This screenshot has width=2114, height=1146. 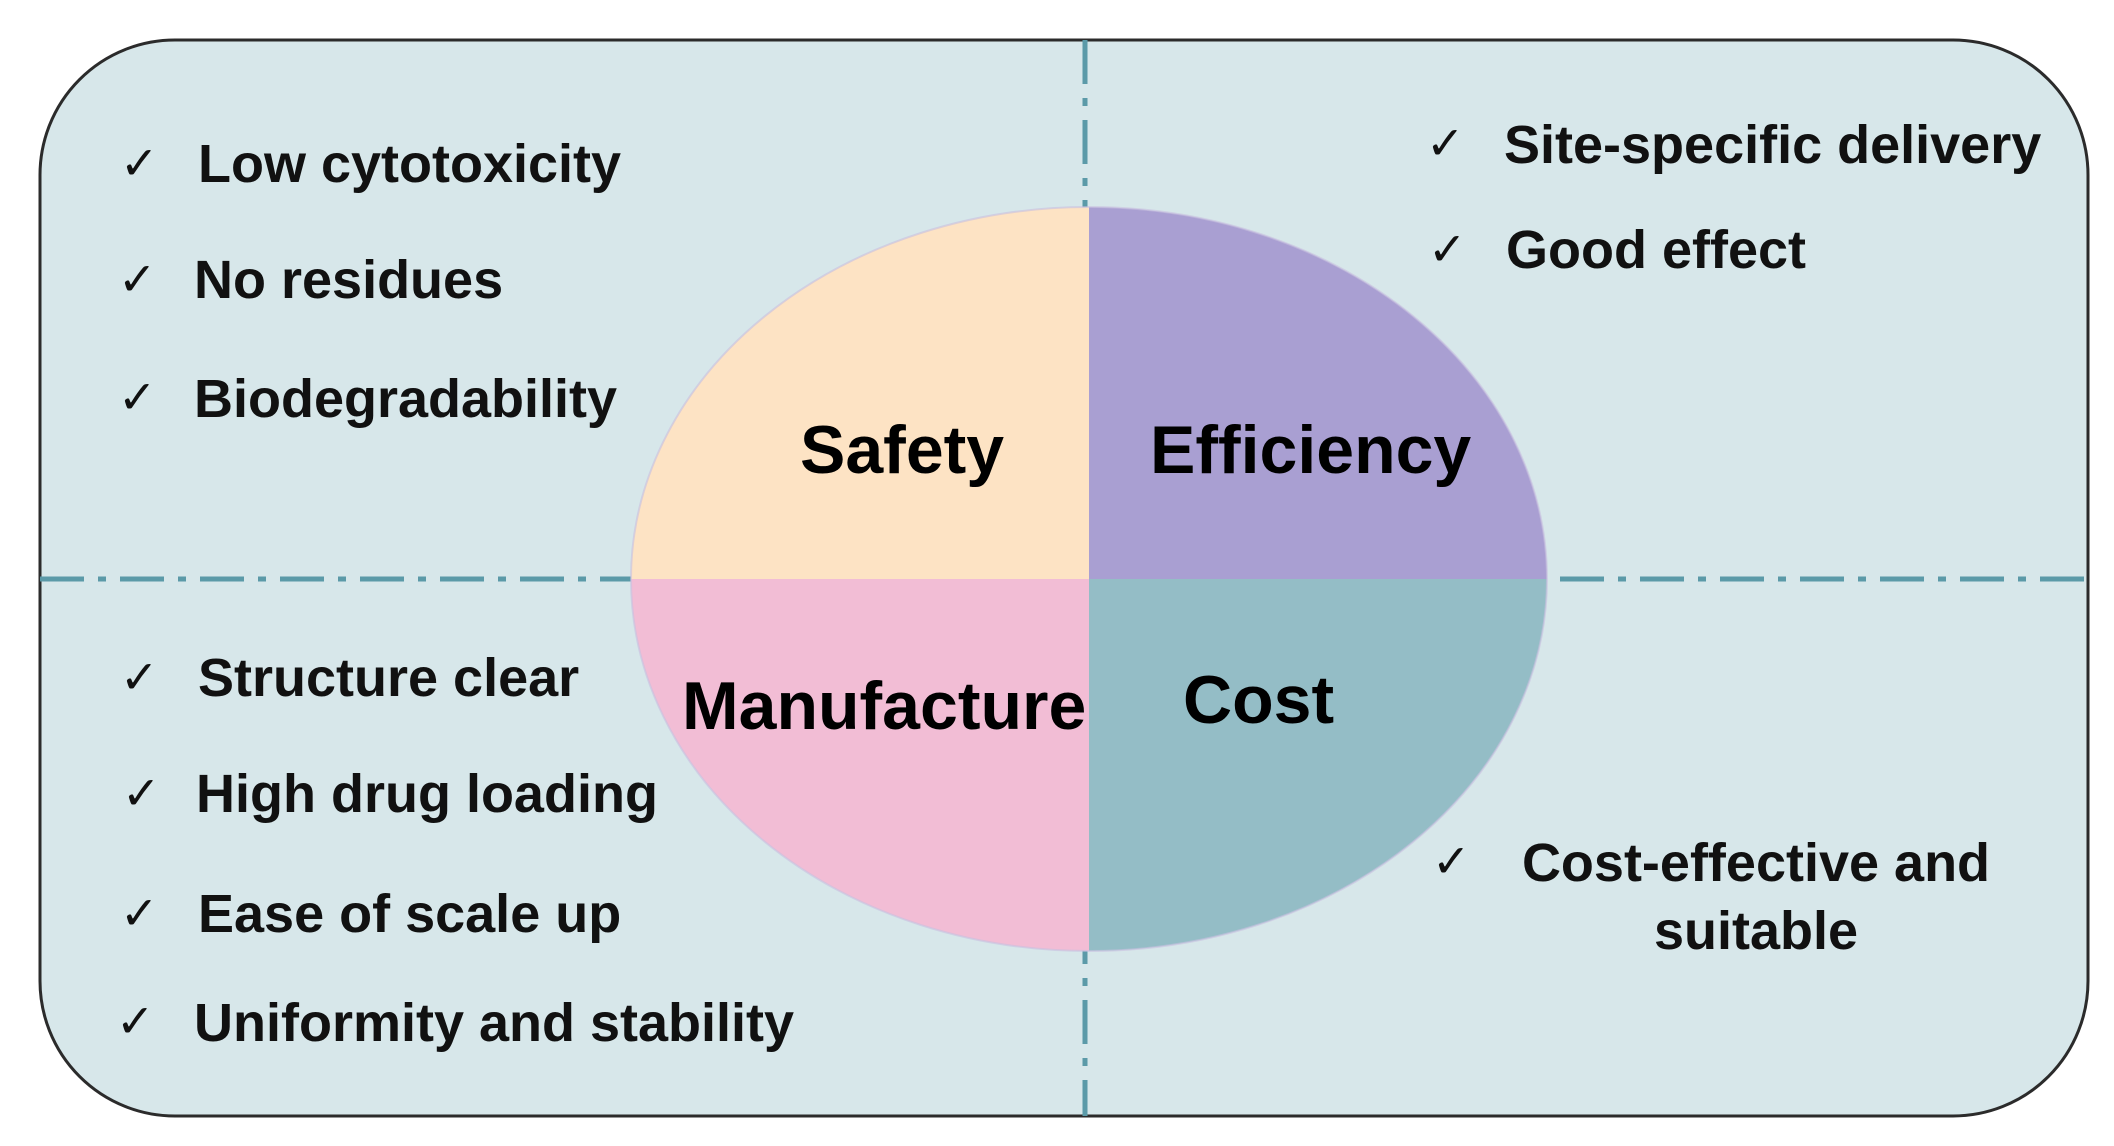 I want to click on manufacture-item: High drug loading, so click(x=427, y=794).